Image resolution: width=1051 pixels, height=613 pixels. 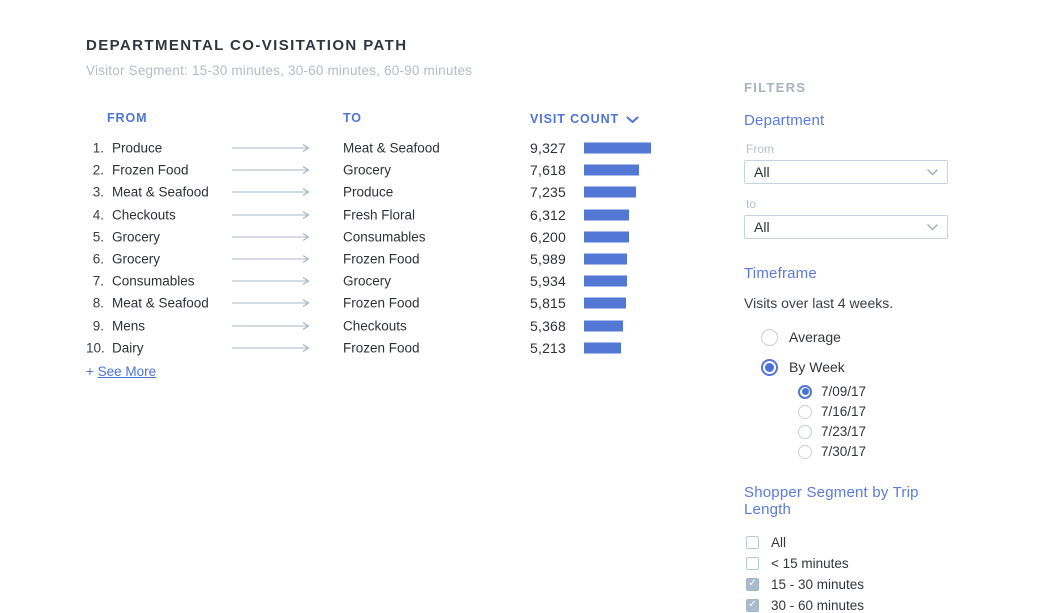 What do you see at coordinates (548, 347) in the screenshot?
I see `row-visit-count: 5,213` at bounding box center [548, 347].